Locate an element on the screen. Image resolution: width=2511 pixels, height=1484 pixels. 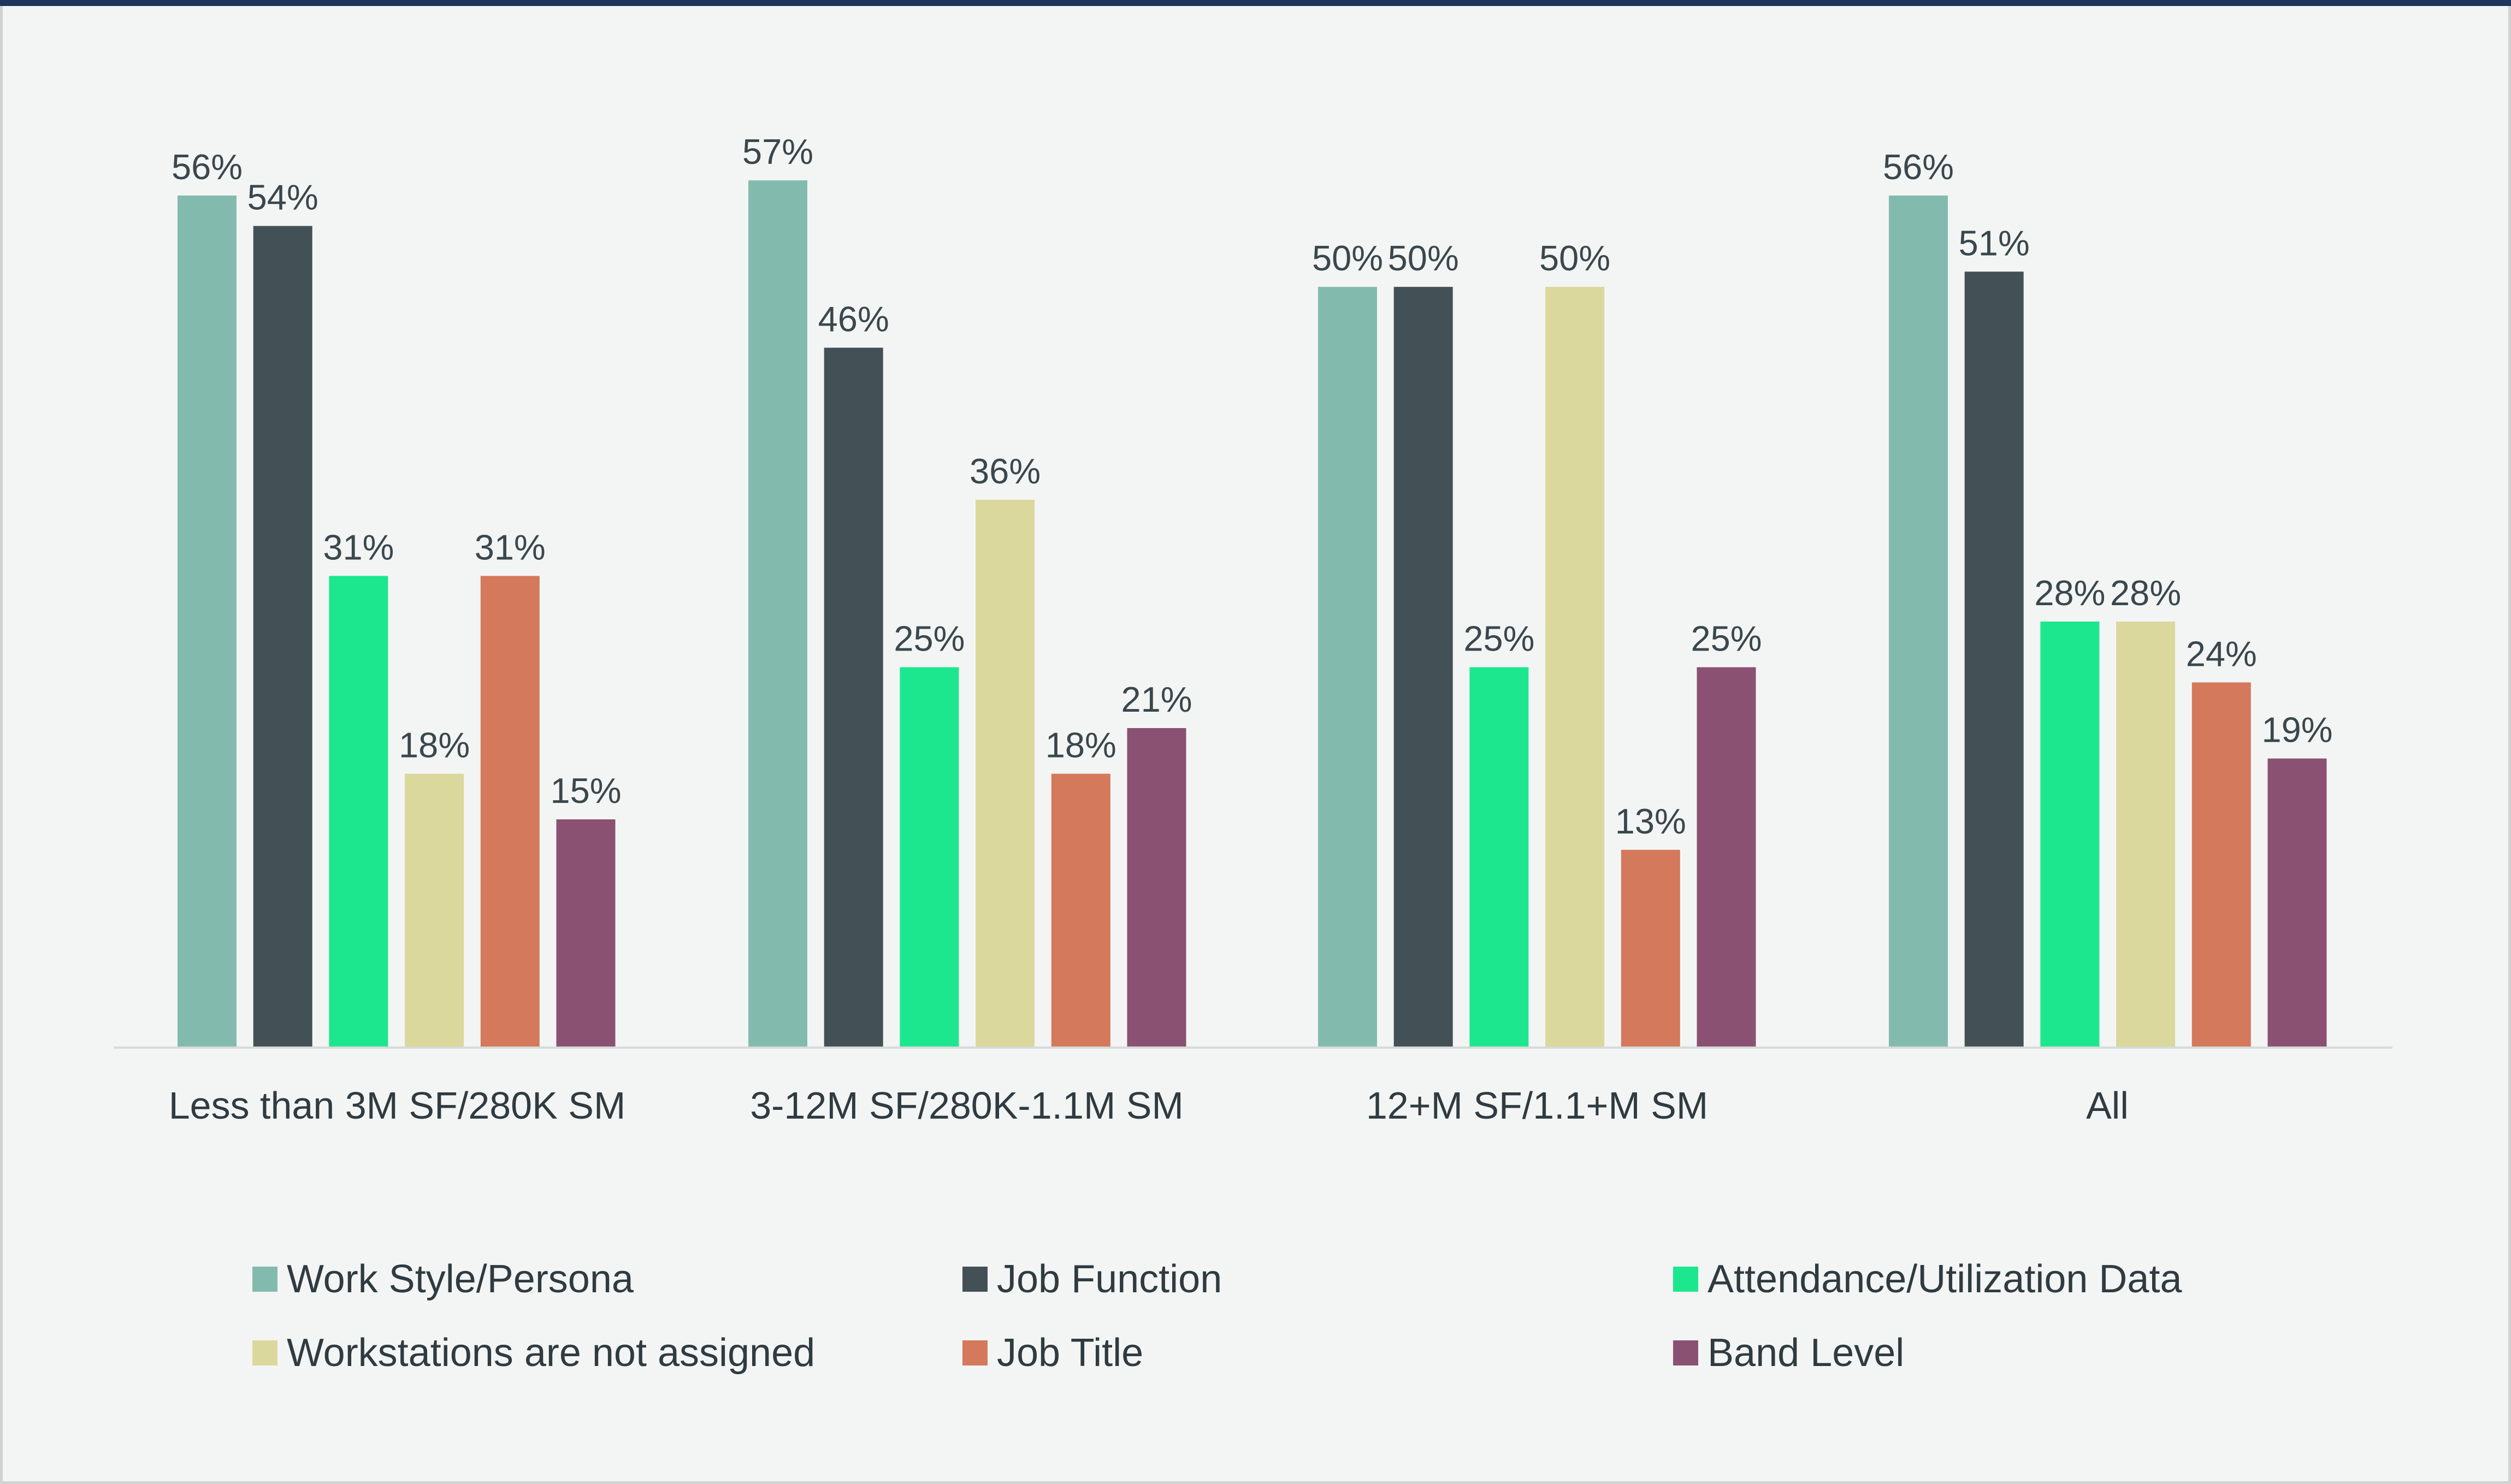
data-label: 51% is located at coordinates (1994, 243).